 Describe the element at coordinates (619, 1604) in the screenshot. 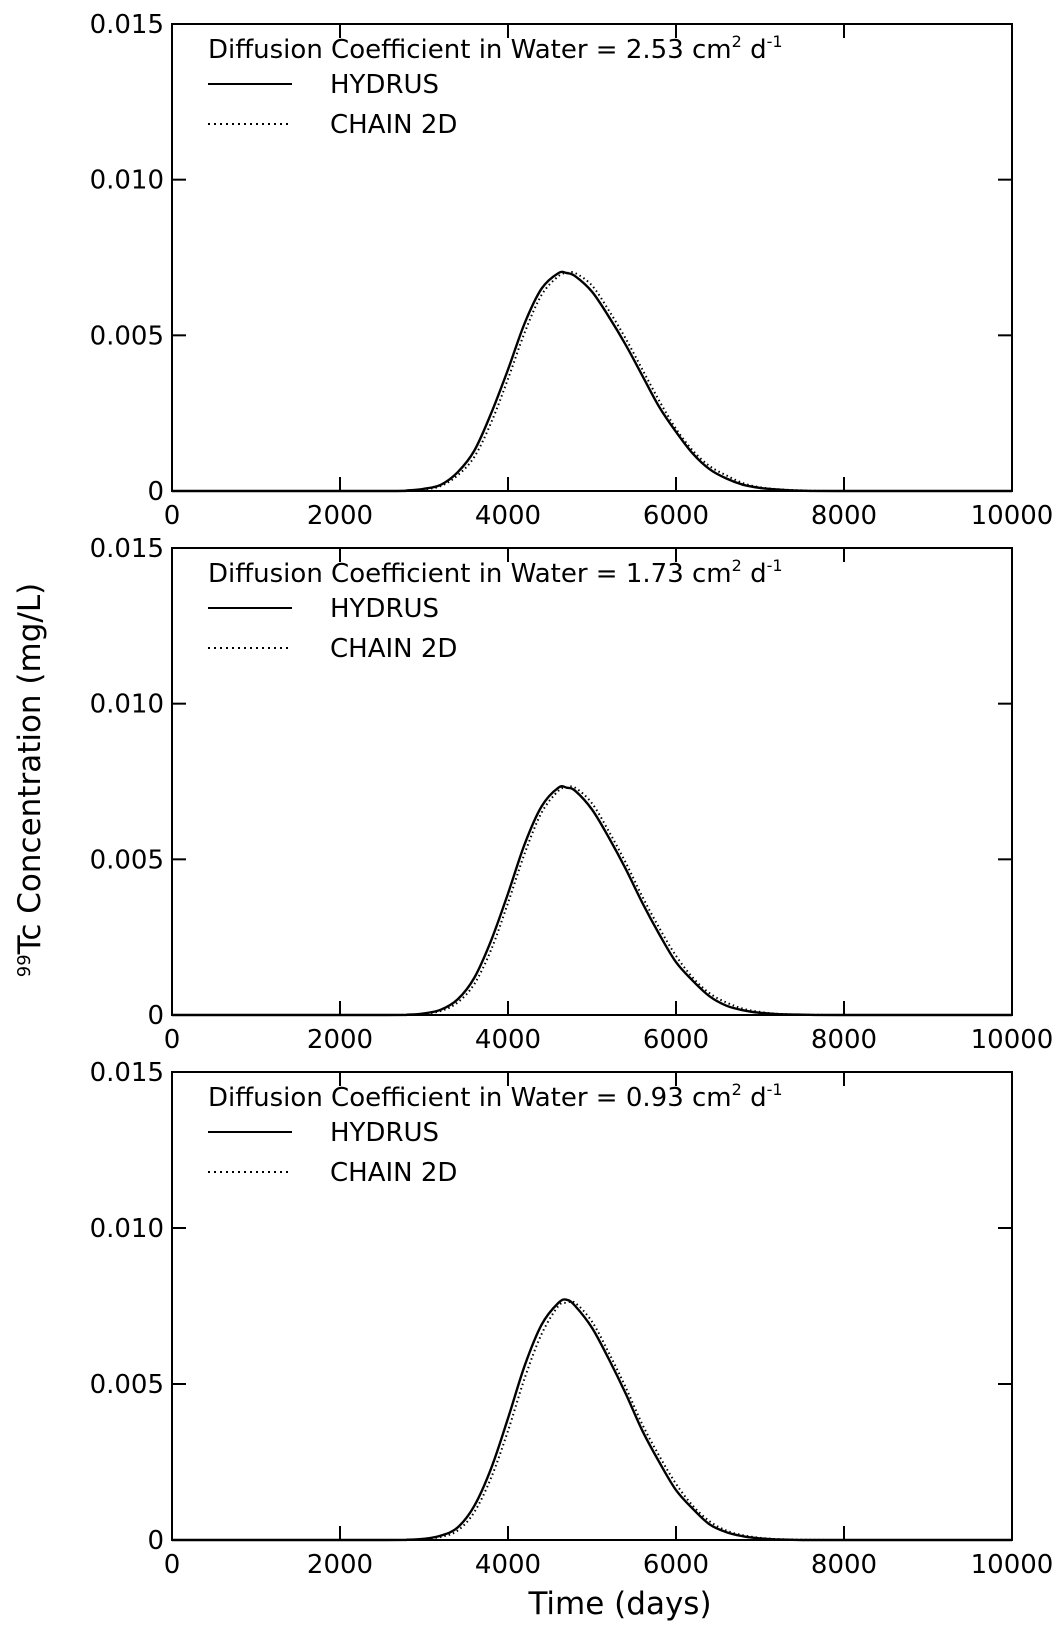

I see `x-axis-label: Time (days)` at that location.